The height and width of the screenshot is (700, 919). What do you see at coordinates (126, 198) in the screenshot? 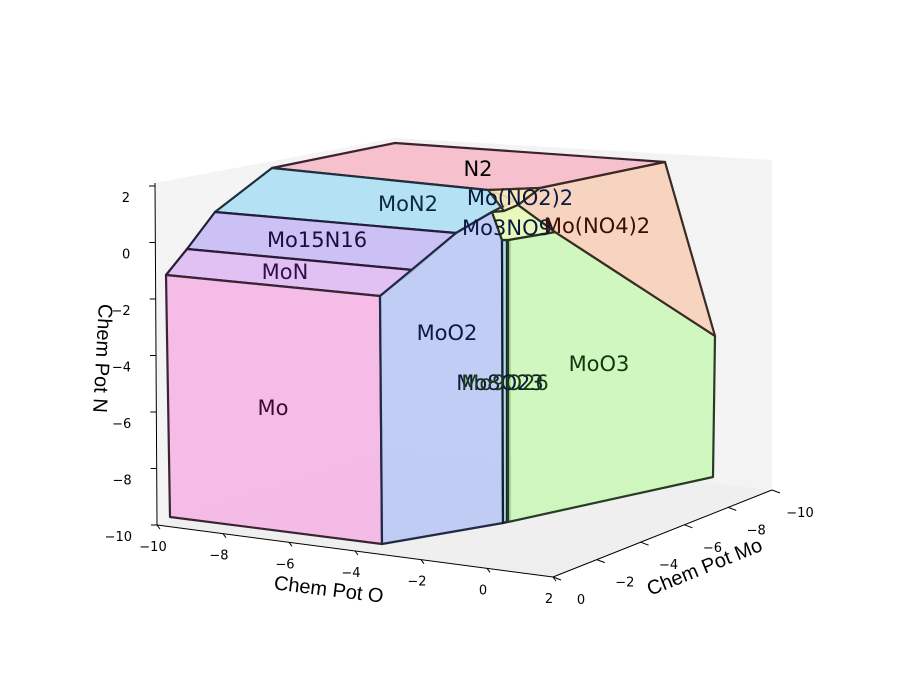
I see `z-tick-label: 2` at bounding box center [126, 198].